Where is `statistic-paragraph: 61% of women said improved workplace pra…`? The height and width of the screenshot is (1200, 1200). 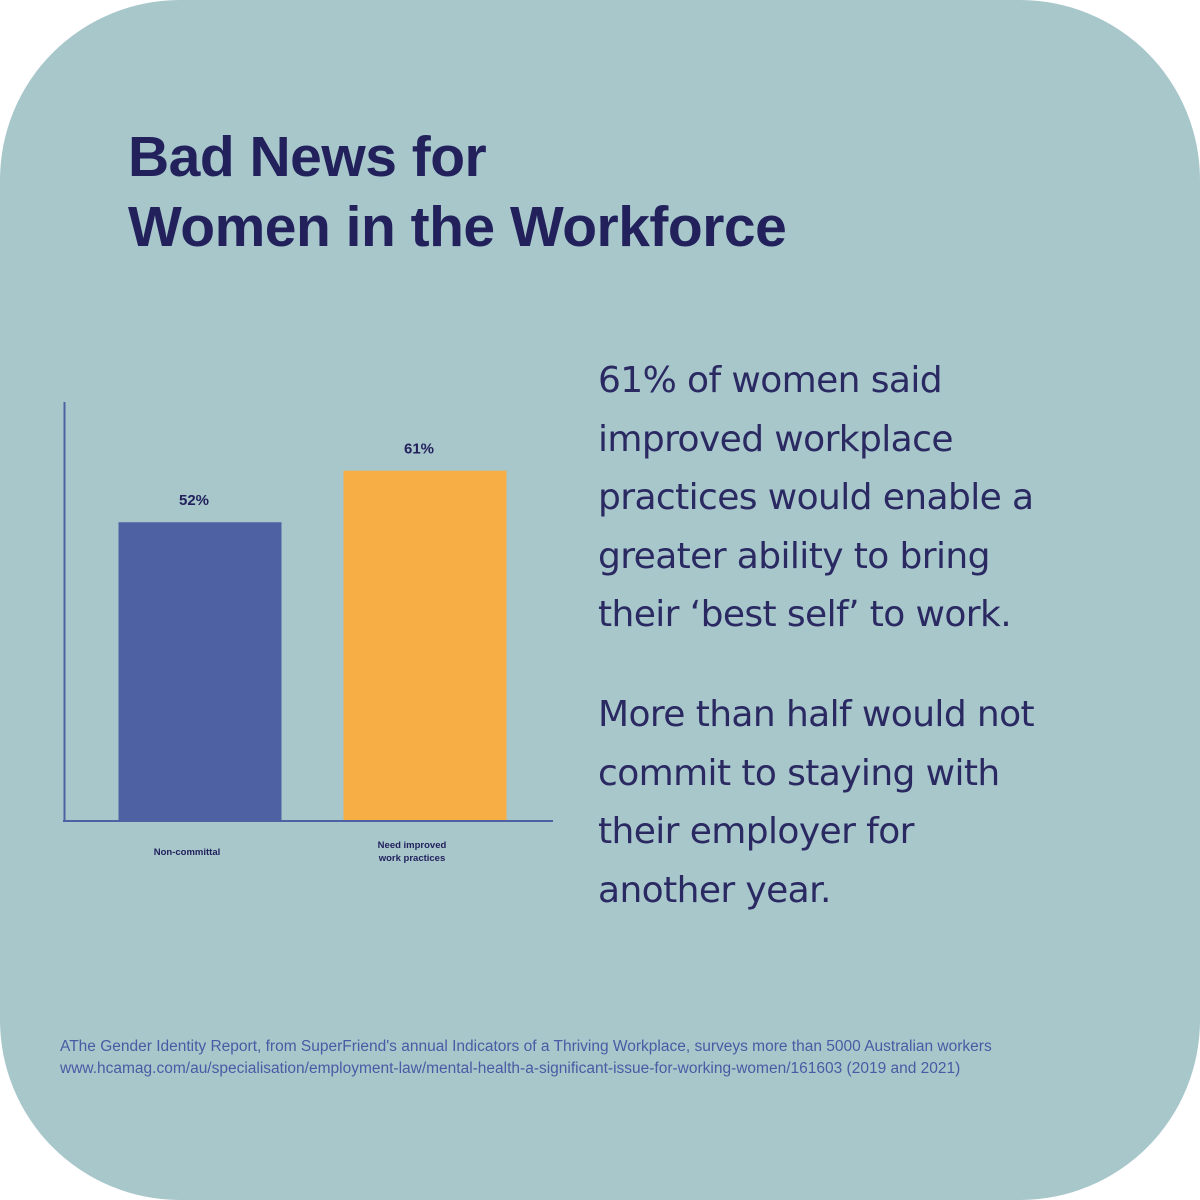 statistic-paragraph: 61% of women said improved workplace pra… is located at coordinates (878, 498).